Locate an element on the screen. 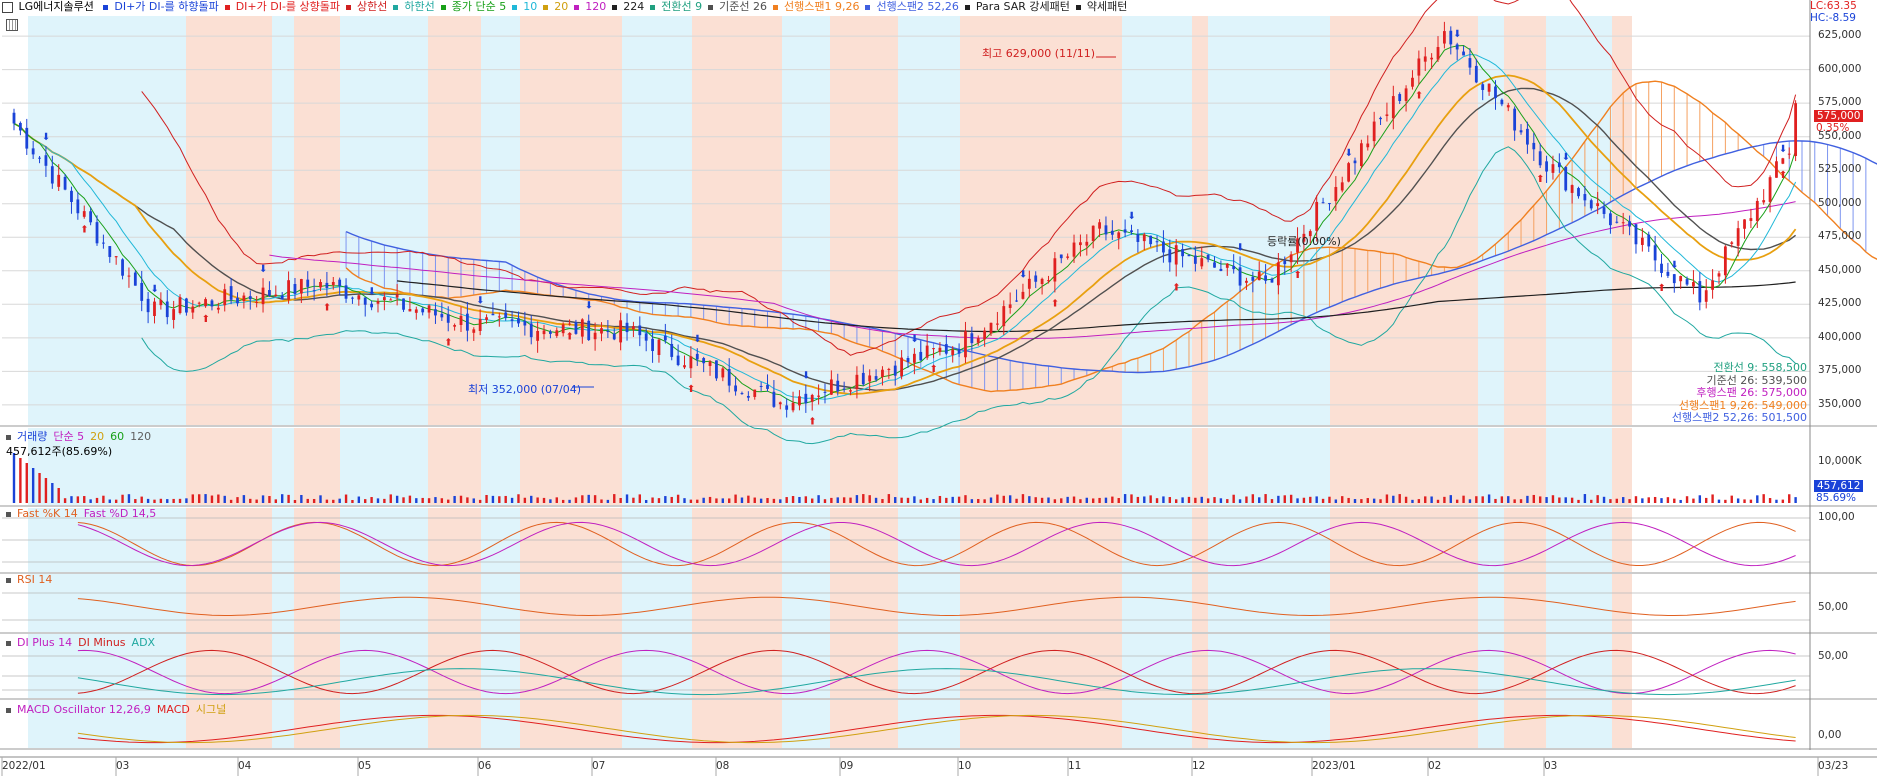 The width and height of the screenshot is (1877, 776). legend-item: 약세패턴 is located at coordinates (1101, 6).